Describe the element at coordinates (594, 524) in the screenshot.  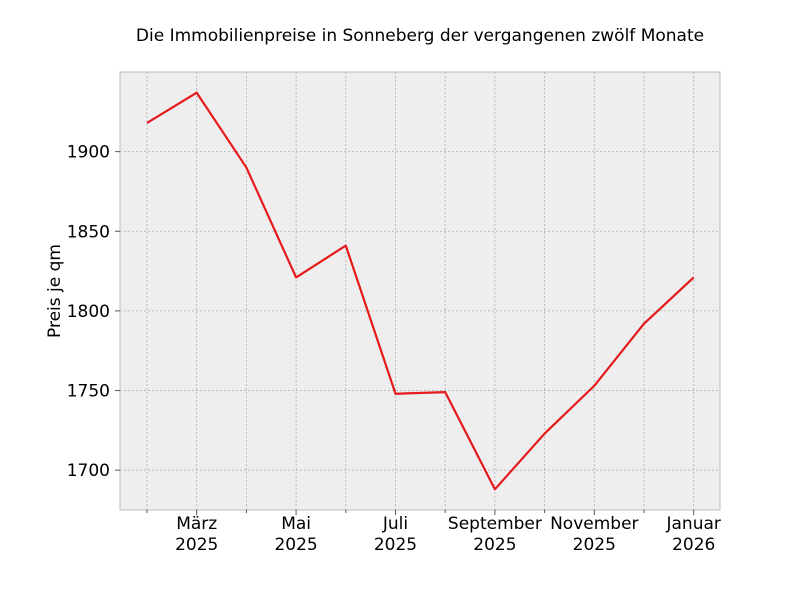
I see `x-tick-label-month: November` at that location.